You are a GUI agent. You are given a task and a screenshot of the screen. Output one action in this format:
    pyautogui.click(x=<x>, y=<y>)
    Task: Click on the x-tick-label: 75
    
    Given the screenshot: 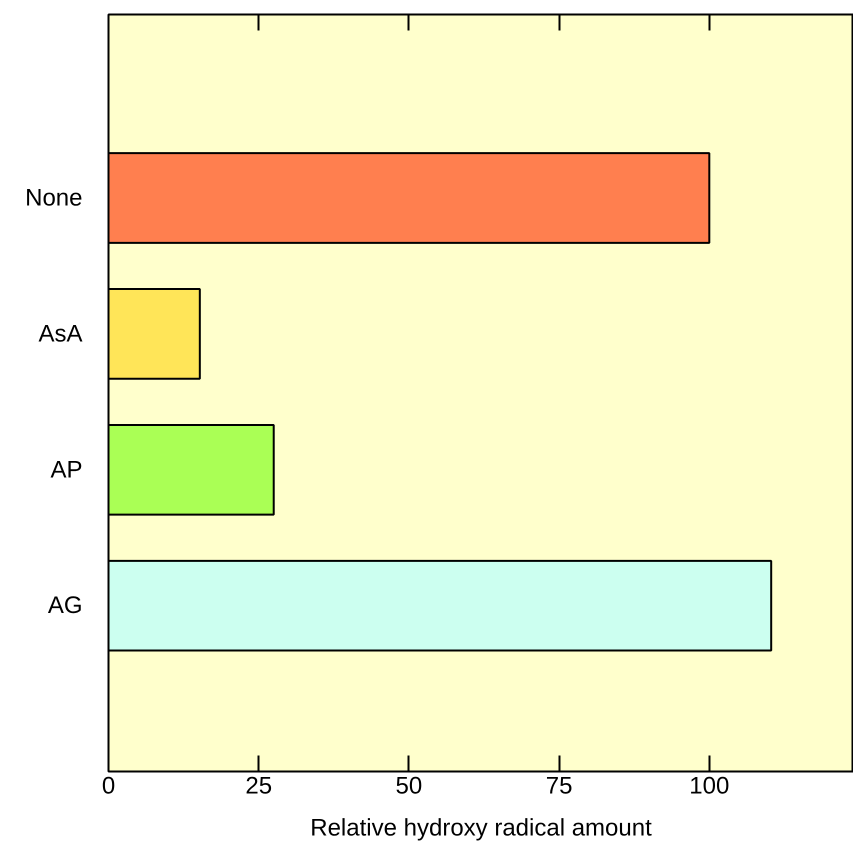 What is the action you would take?
    pyautogui.click(x=559, y=786)
    